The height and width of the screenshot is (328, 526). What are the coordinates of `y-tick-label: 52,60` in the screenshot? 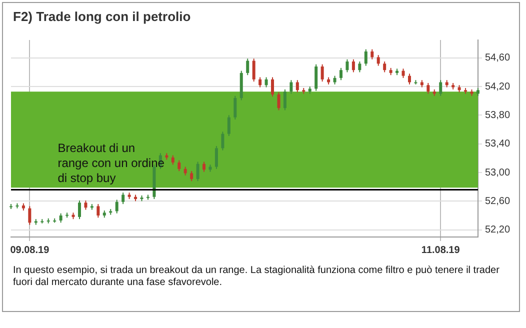 It's located at (497, 201).